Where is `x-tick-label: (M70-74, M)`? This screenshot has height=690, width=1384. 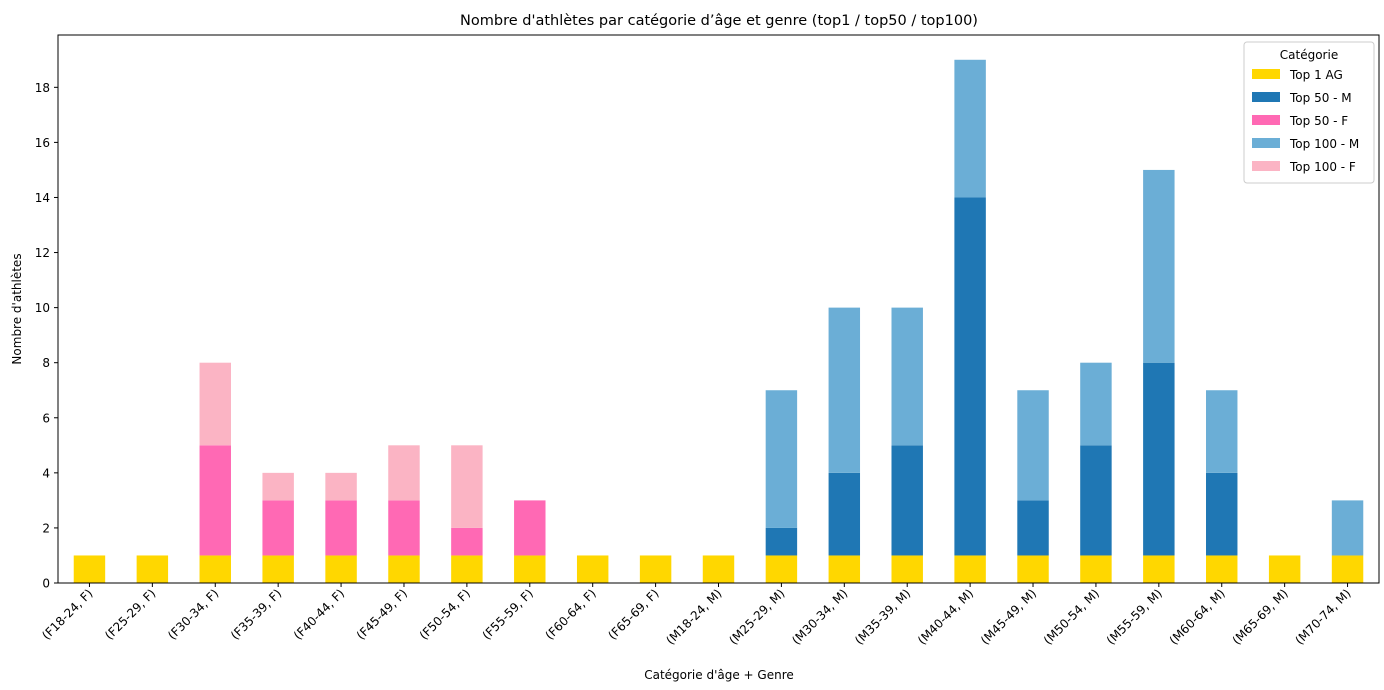 x-tick-label: (M70-74, M) is located at coordinates (1322, 616).